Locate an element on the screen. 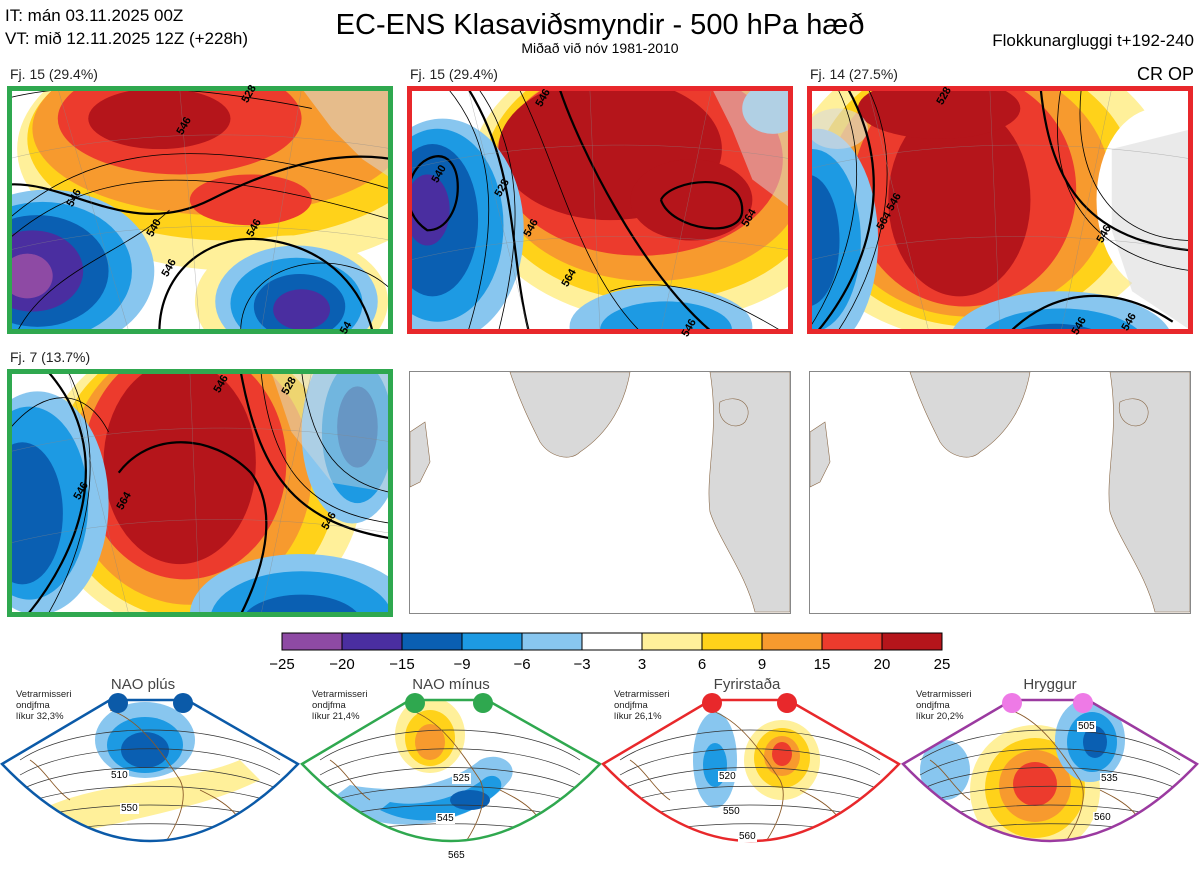 Image resolution: width=1200 pixels, height=871 pixels. cluster-1-frame is located at coordinates (200, 210).